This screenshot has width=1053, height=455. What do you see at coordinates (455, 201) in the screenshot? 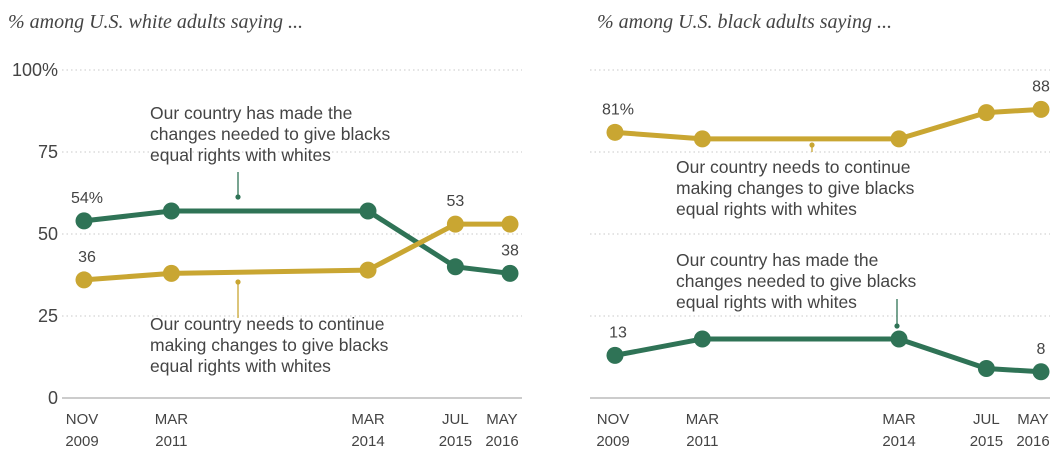
I see `data-label: 53` at bounding box center [455, 201].